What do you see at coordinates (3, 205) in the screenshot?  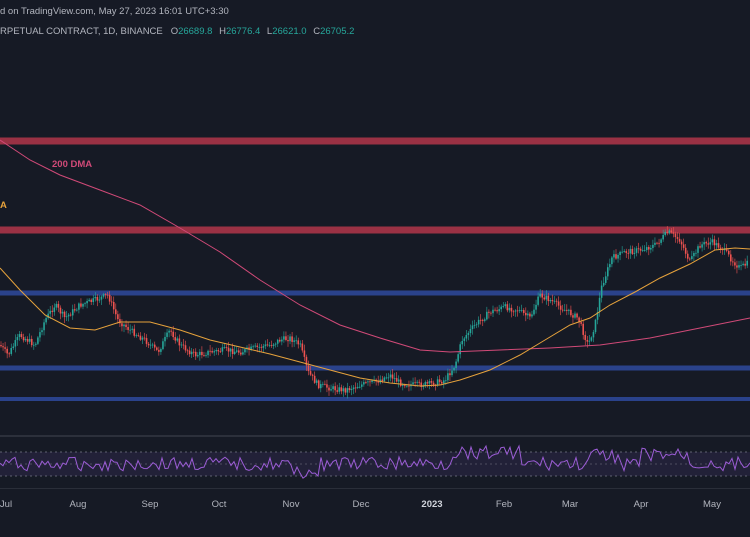 I see `dma50-label-fragment: A` at bounding box center [3, 205].